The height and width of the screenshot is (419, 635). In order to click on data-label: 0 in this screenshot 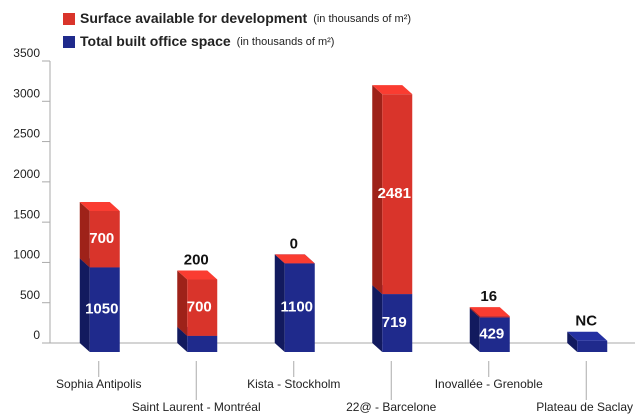, I will do `click(294, 243)`.